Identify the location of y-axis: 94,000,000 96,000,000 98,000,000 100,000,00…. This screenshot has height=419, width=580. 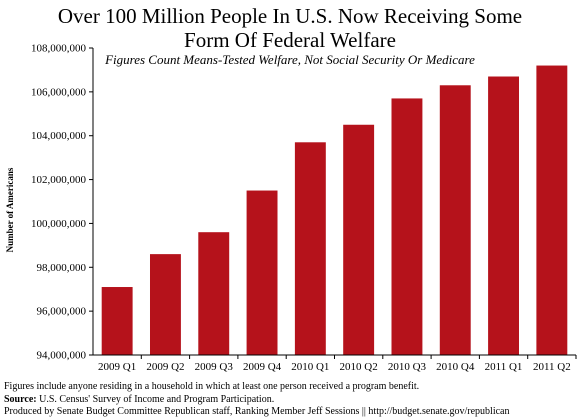
(62, 202).